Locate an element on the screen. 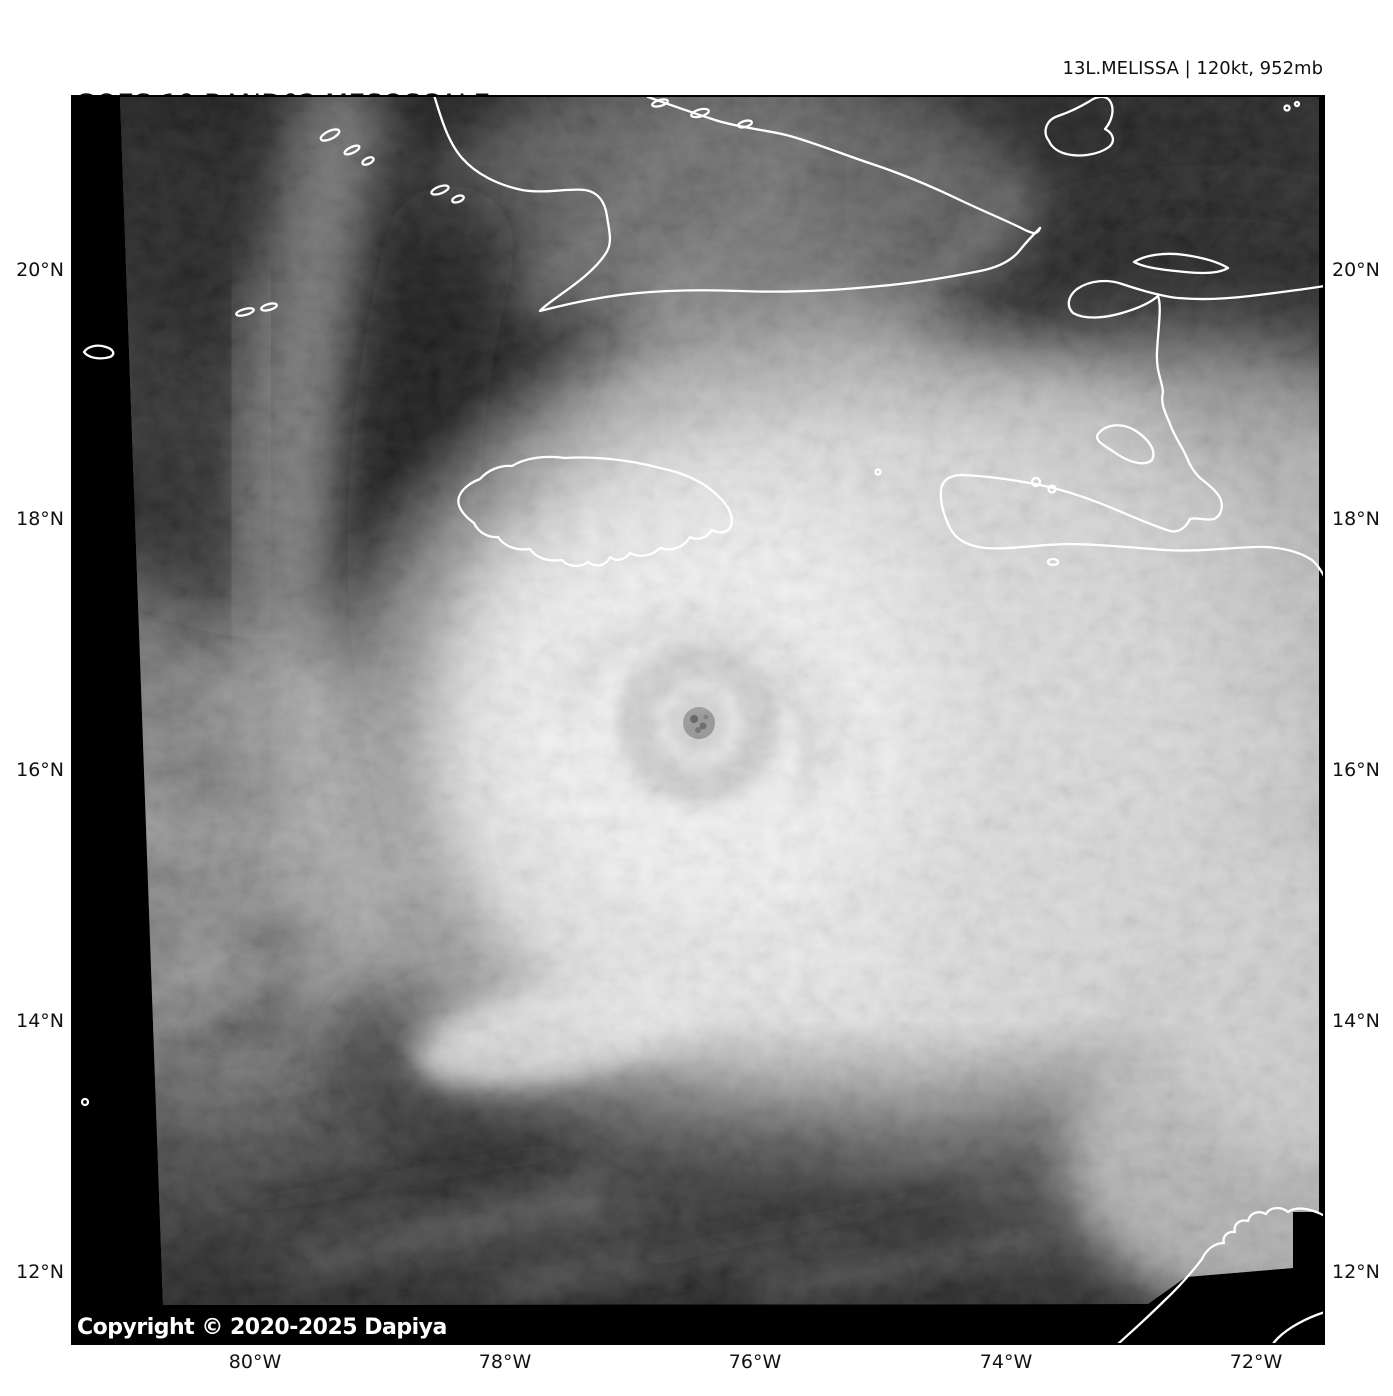 The height and width of the screenshot is (1396, 1393). coastline-hispaniola is located at coordinates (1132, 429).